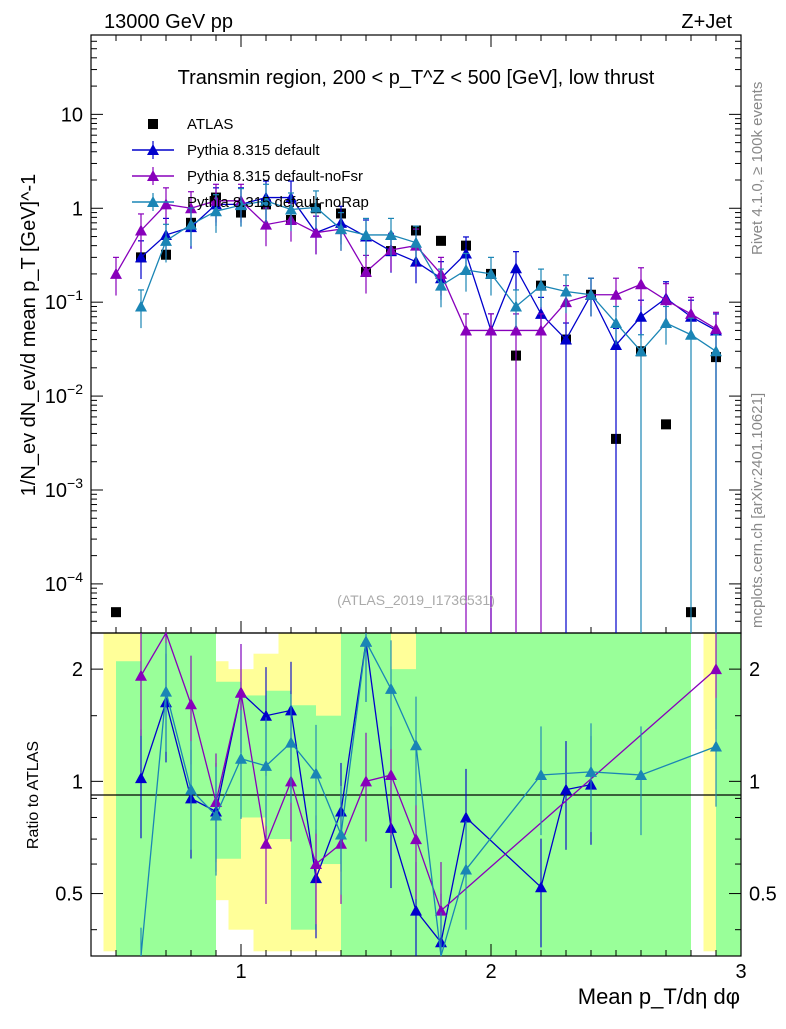 This screenshot has width=786, height=1029. What do you see at coordinates (240, 972) in the screenshot?
I see `x-tick-label: 1` at bounding box center [240, 972].